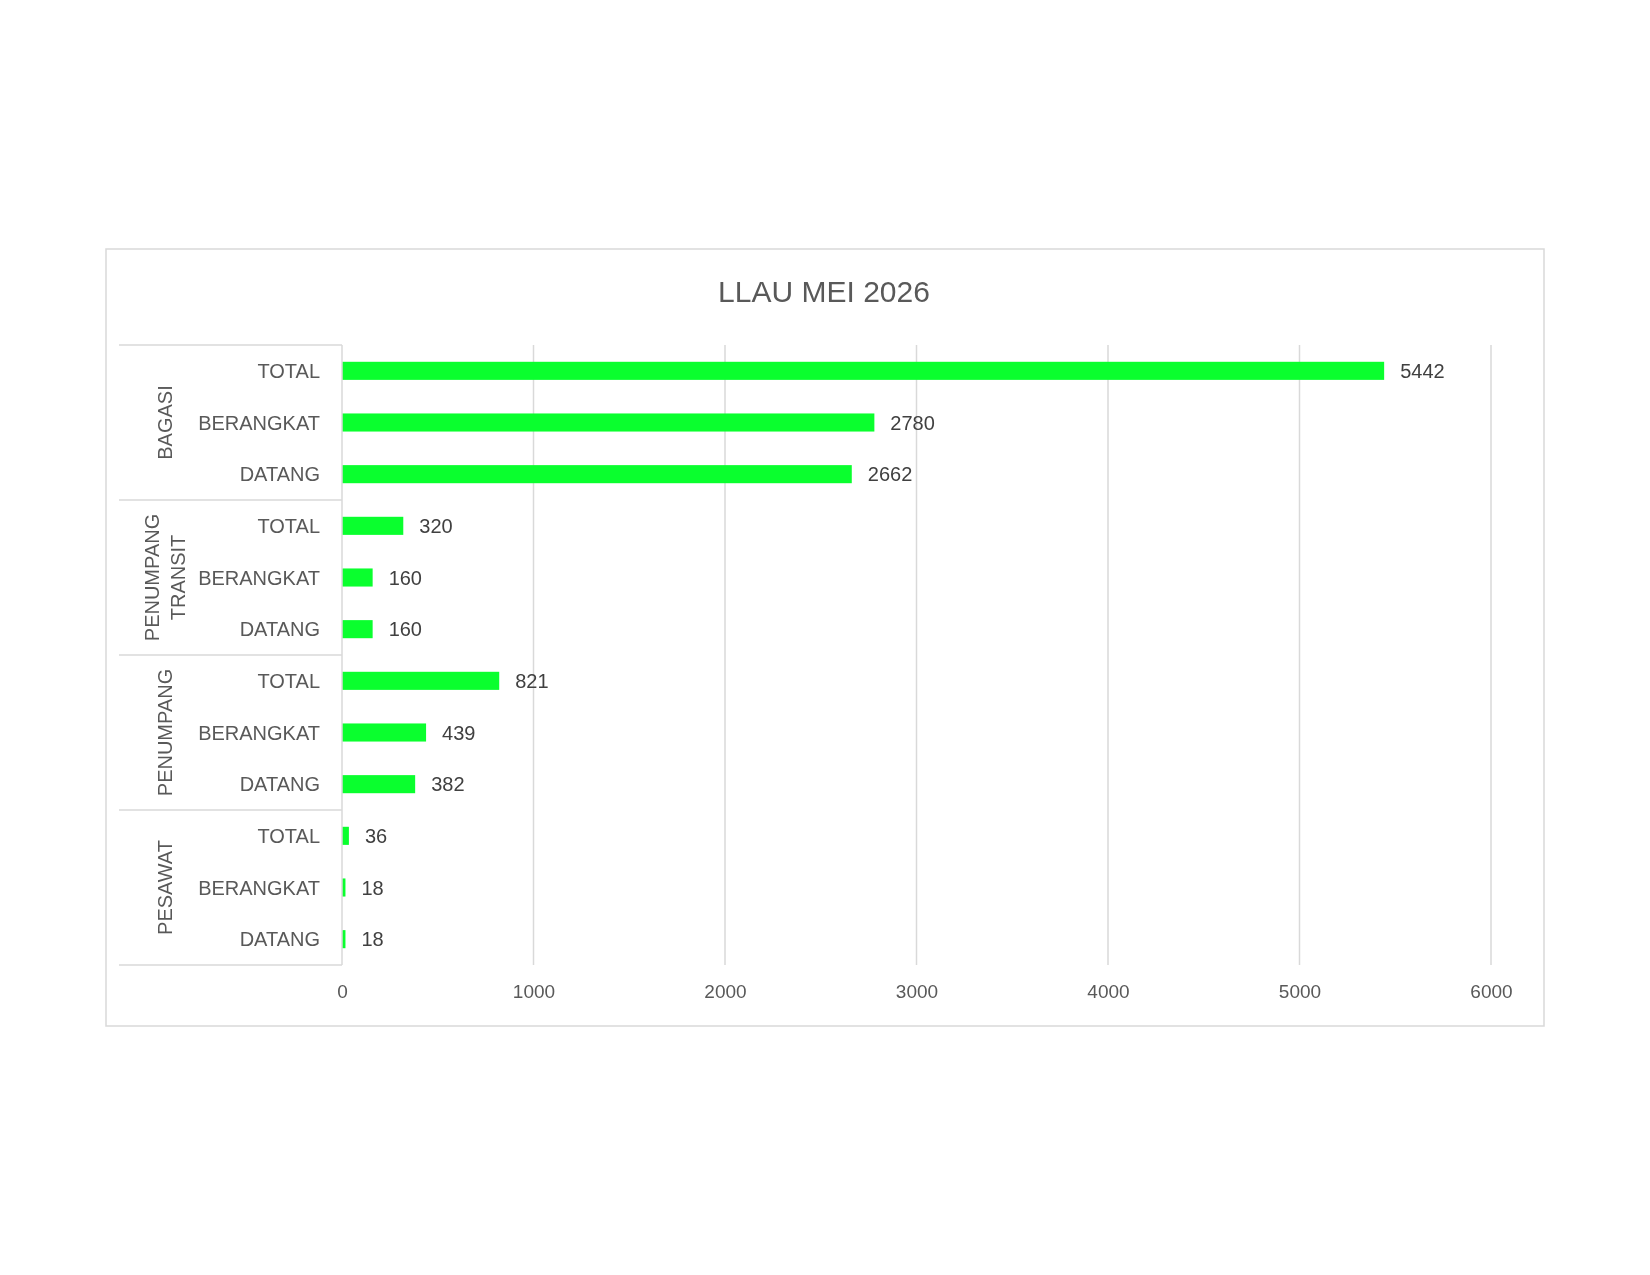  What do you see at coordinates (1300, 992) in the screenshot?
I see `x-tick-label: 5000` at bounding box center [1300, 992].